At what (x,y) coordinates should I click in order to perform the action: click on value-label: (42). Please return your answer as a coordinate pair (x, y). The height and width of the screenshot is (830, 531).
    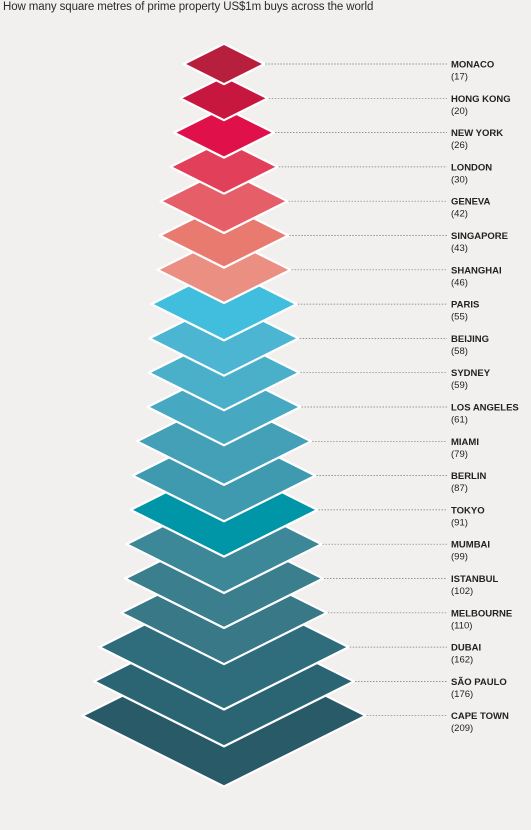
    Looking at the image, I should click on (459, 214).